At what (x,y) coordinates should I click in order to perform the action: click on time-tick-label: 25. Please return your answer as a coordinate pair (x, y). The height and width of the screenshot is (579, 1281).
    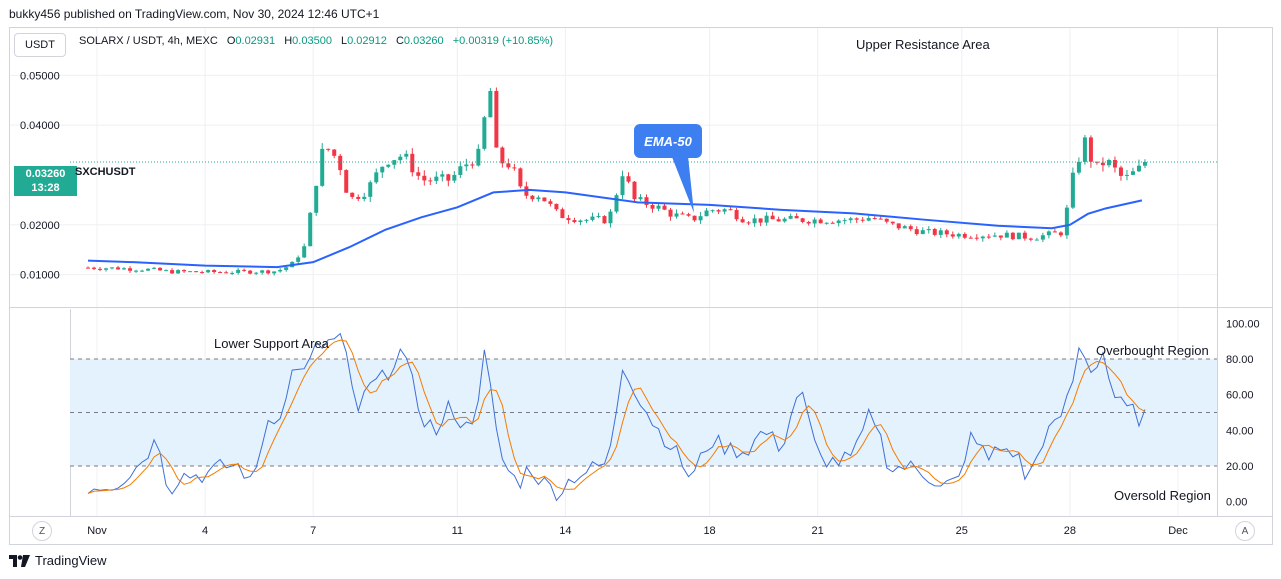
    Looking at the image, I should click on (962, 531).